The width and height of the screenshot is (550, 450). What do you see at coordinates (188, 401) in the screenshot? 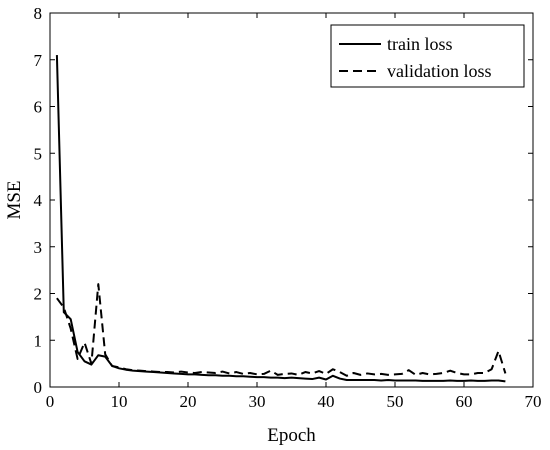
I see `x-tick-label: 20` at bounding box center [188, 401].